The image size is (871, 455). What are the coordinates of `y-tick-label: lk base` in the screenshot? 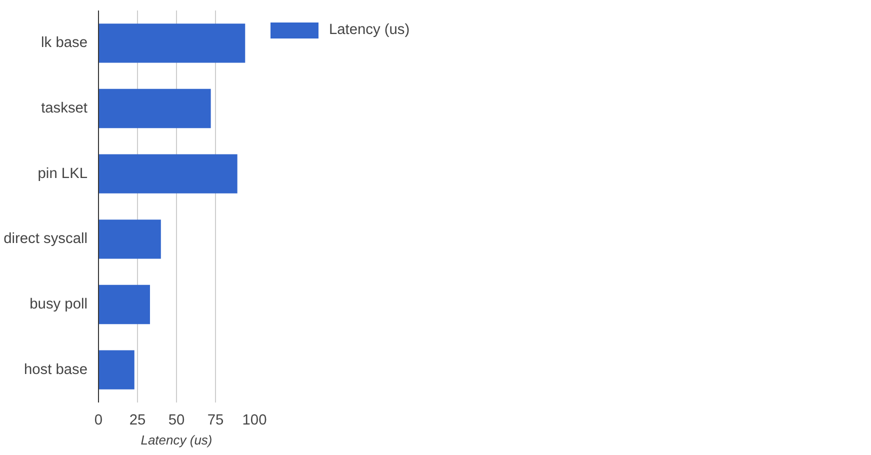 It's located at (64, 43).